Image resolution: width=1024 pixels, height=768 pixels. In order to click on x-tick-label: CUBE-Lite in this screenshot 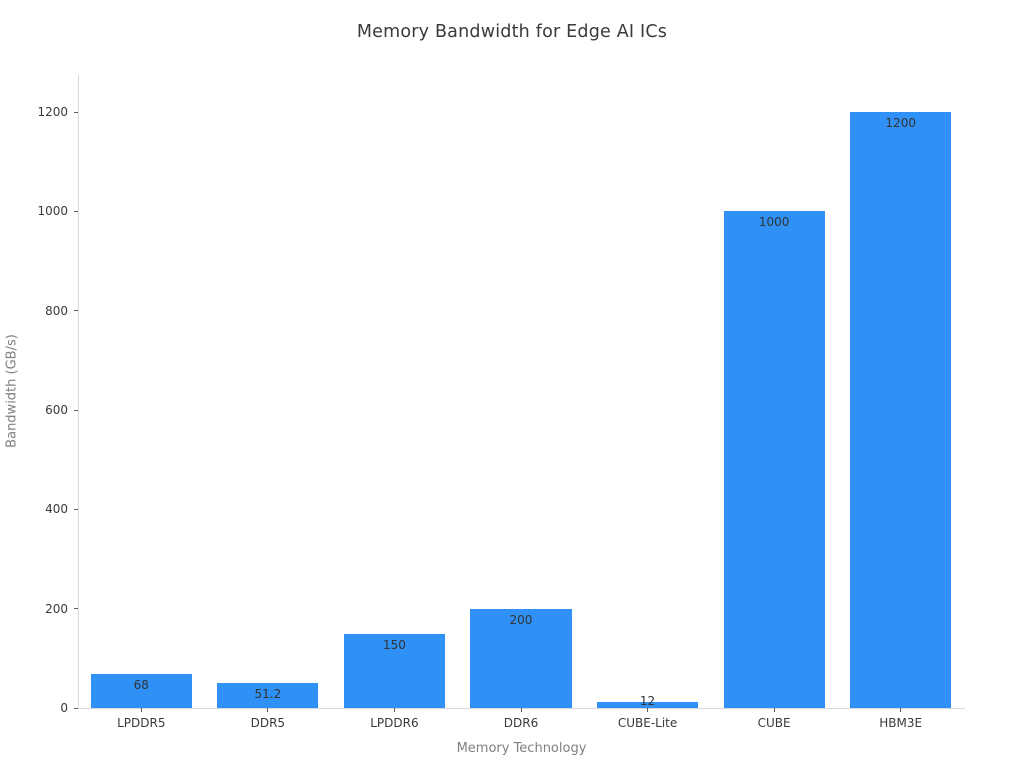, I will do `click(647, 723)`.